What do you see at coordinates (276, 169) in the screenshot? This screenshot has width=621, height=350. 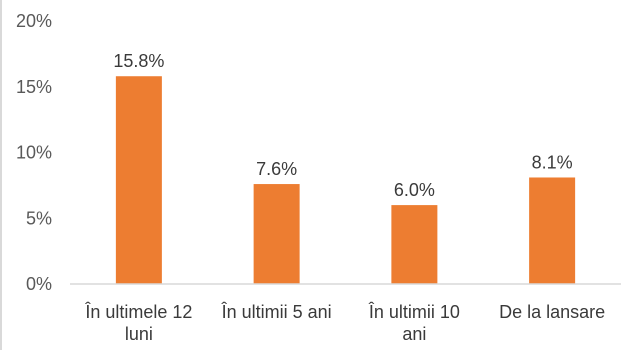 I see `data-label: 7.6%` at bounding box center [276, 169].